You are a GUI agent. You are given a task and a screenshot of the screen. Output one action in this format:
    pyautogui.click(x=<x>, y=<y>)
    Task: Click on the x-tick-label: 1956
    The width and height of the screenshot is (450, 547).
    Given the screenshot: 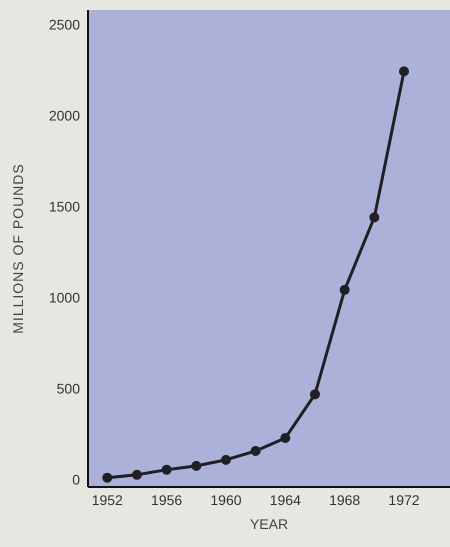 What is the action you would take?
    pyautogui.click(x=166, y=500)
    